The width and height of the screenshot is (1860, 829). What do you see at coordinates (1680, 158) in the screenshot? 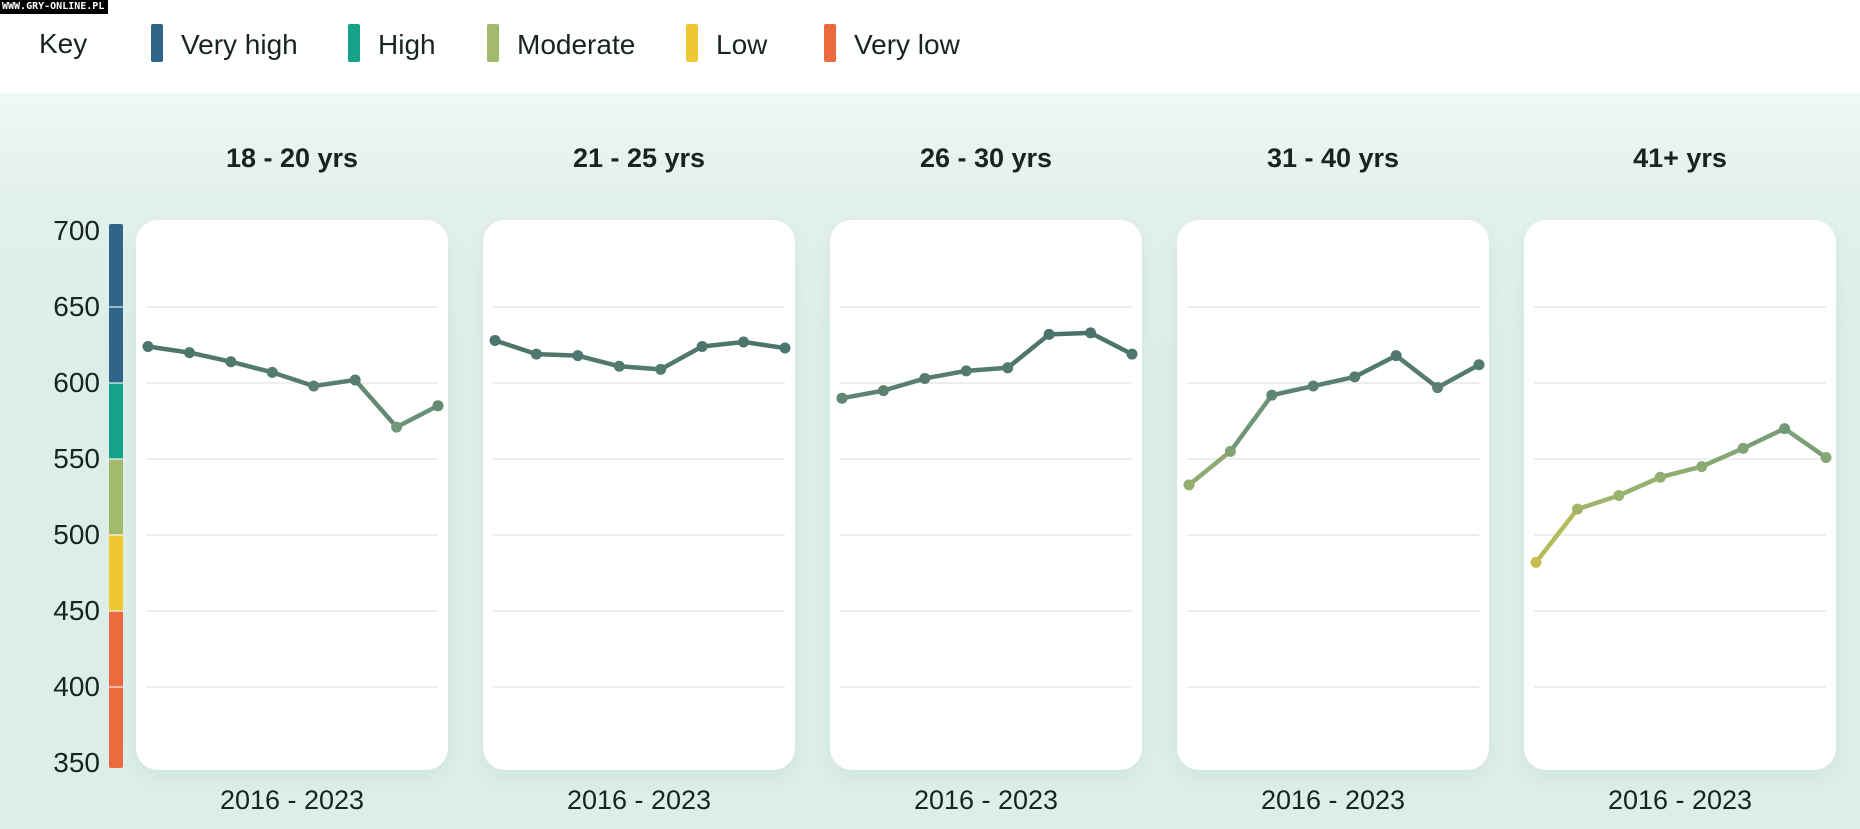
I see `chart-title: 41+ yrs` at bounding box center [1680, 158].